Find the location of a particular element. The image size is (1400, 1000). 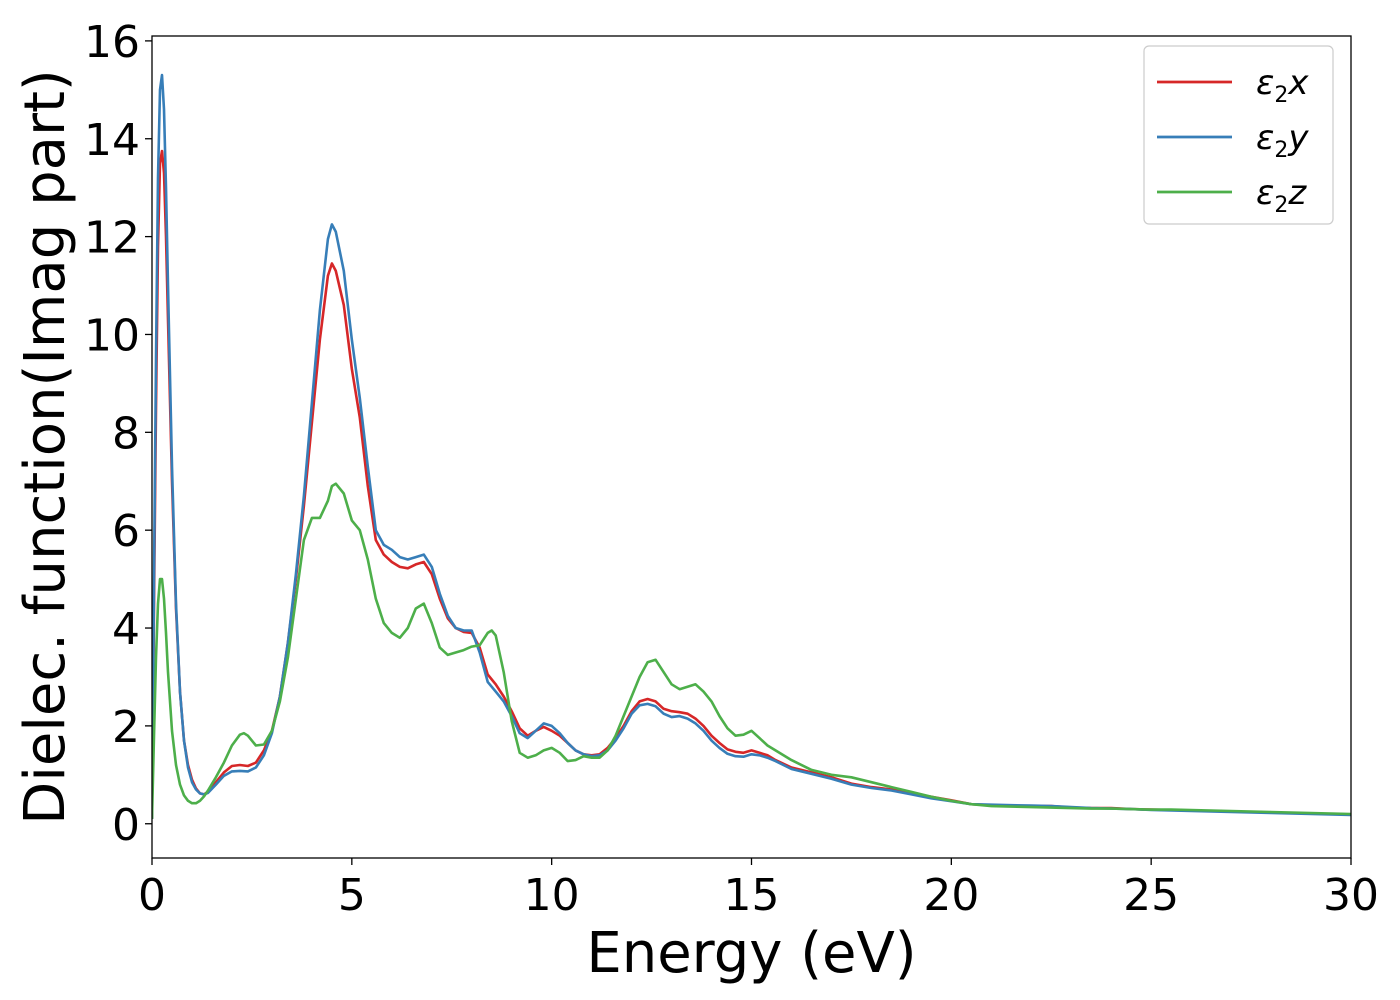

x-tick-label: 5 is located at coordinates (352, 895).